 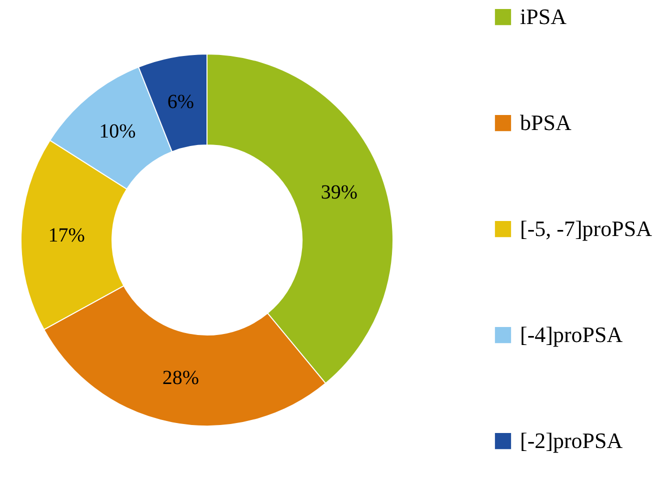 What do you see at coordinates (571, 334) in the screenshot?
I see `legend-label: [-4]proPSA` at bounding box center [571, 334].